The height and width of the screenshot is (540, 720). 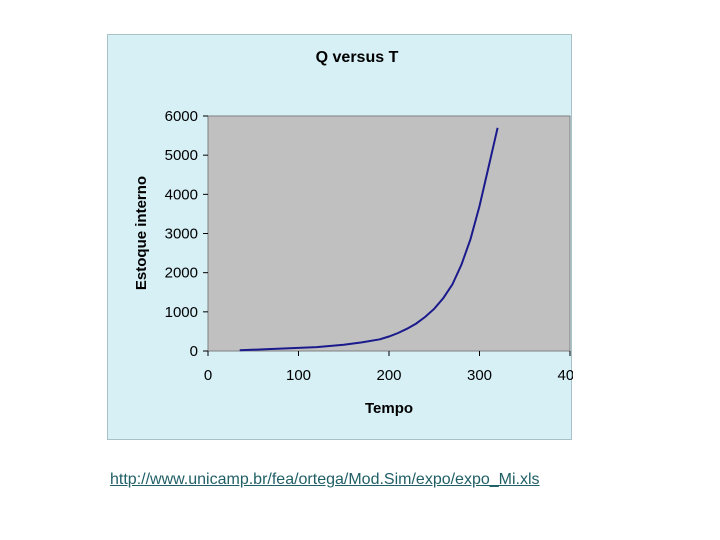 What do you see at coordinates (388, 375) in the screenshot?
I see `x-tick-label: 200` at bounding box center [388, 375].